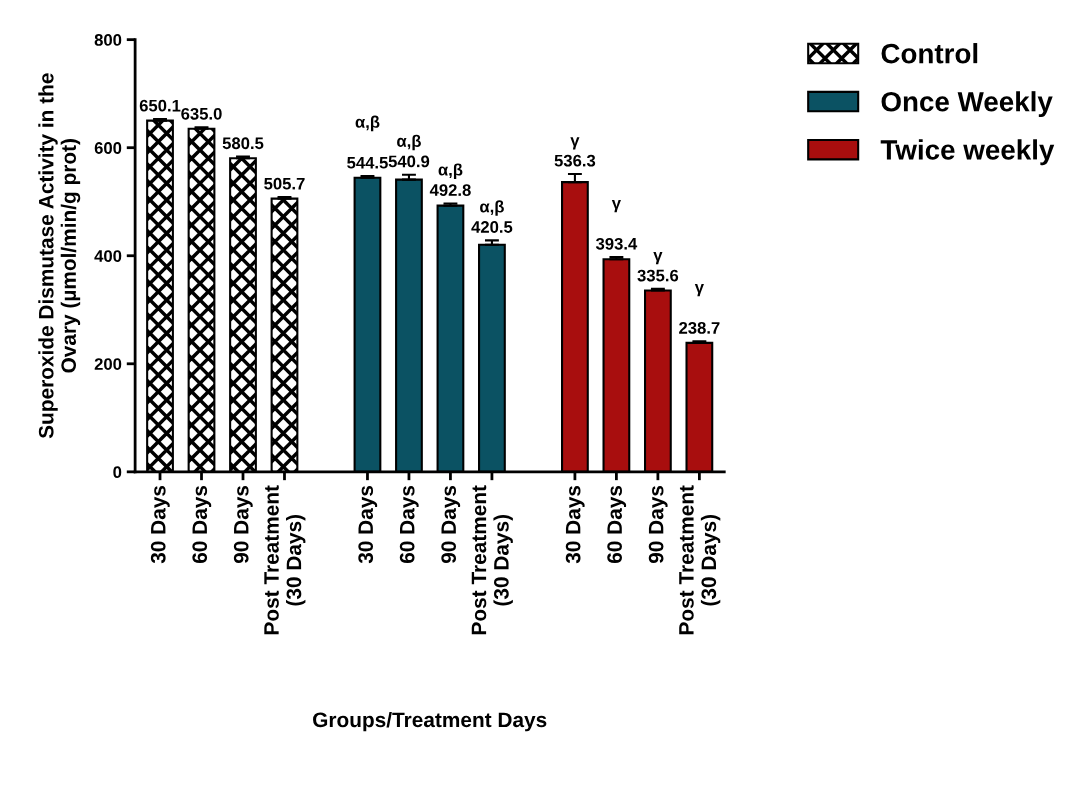 The image size is (1081, 793). Describe the element at coordinates (108, 364) in the screenshot. I see `y-tick-label: 200` at that location.